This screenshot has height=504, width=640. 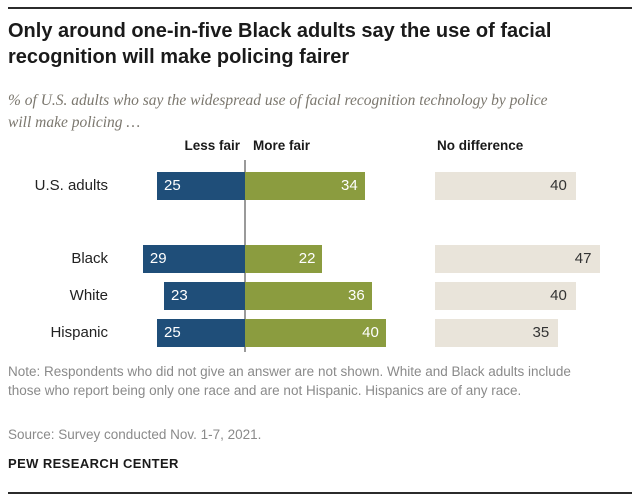 What do you see at coordinates (204, 296) in the screenshot?
I see `bar-less-fair: 23` at bounding box center [204, 296].